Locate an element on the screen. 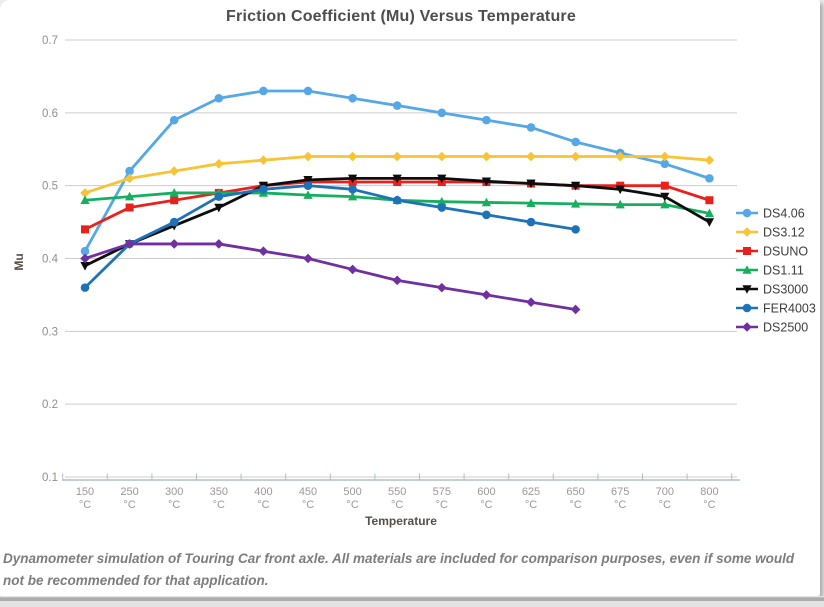 Image resolution: width=824 pixels, height=607 pixels. x-axis-tick-label: 500 °C is located at coordinates (352, 498).